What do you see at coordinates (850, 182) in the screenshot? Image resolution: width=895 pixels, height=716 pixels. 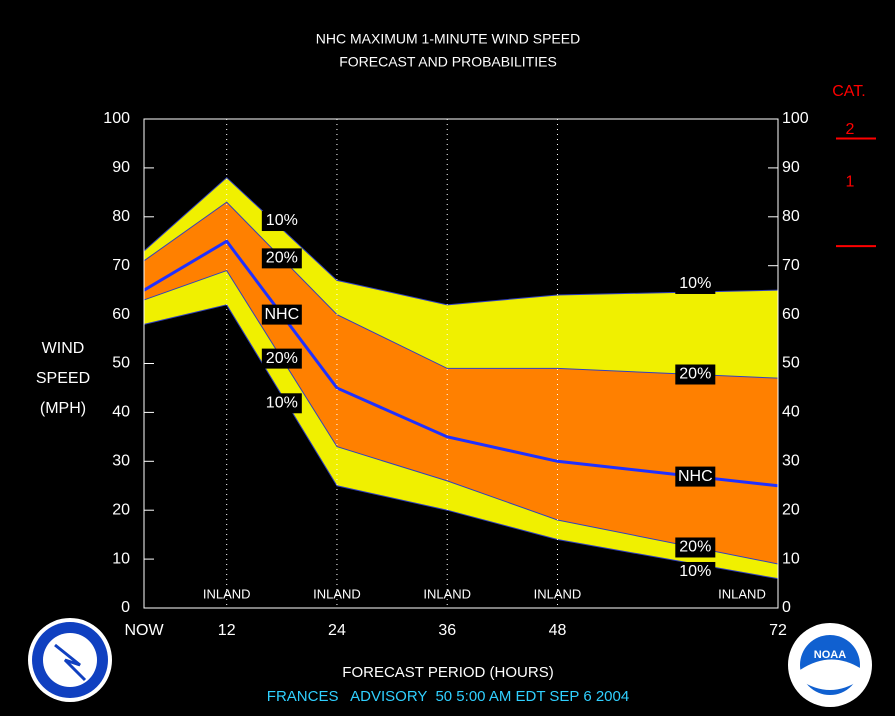 I see `category-label: 1` at bounding box center [850, 182].